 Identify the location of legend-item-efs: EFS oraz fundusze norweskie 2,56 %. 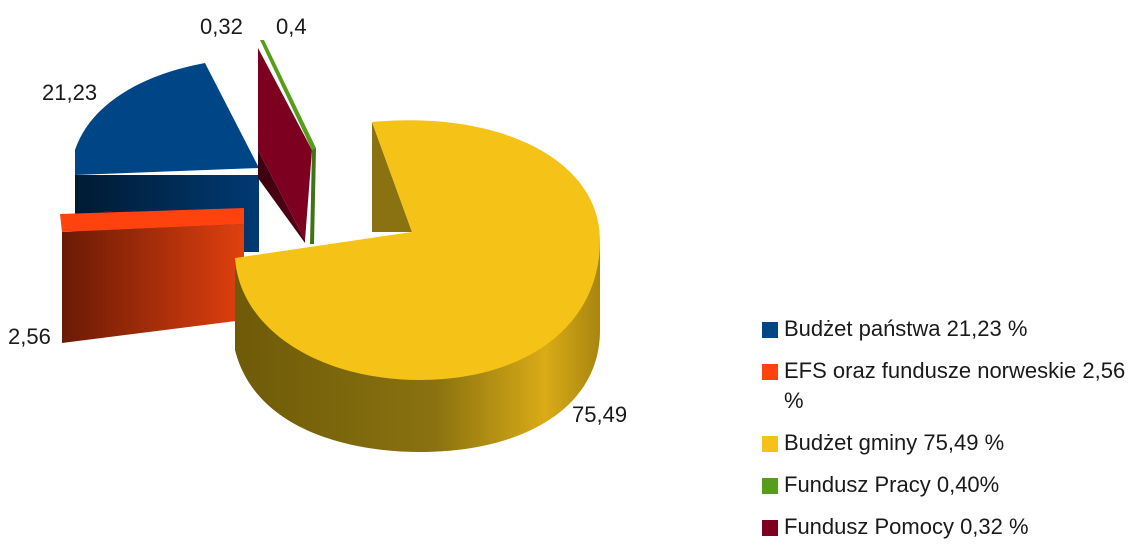
(947, 386).